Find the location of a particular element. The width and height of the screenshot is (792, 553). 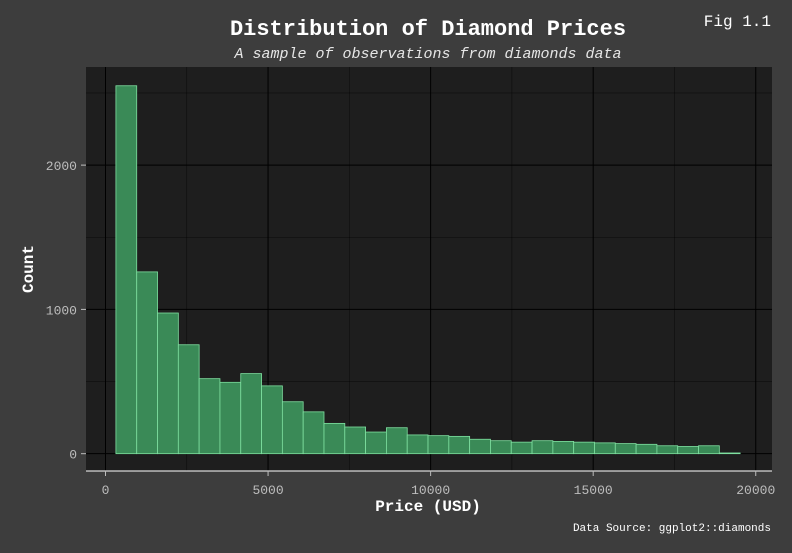

x-tick-label: 20000 is located at coordinates (755, 490).